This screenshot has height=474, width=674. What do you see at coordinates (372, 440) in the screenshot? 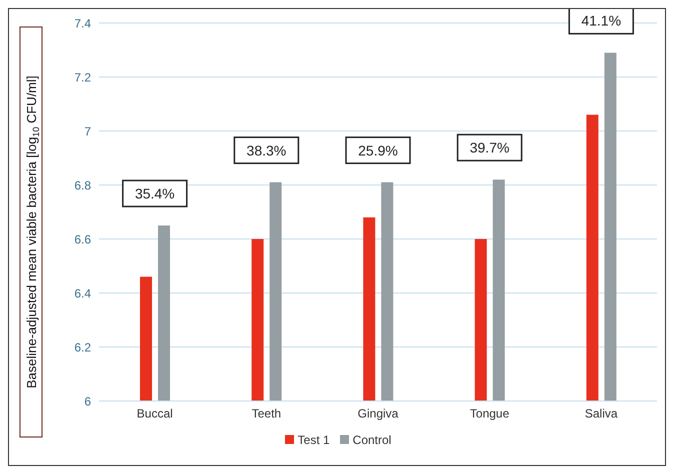
I see `legend-label: Control` at bounding box center [372, 440].